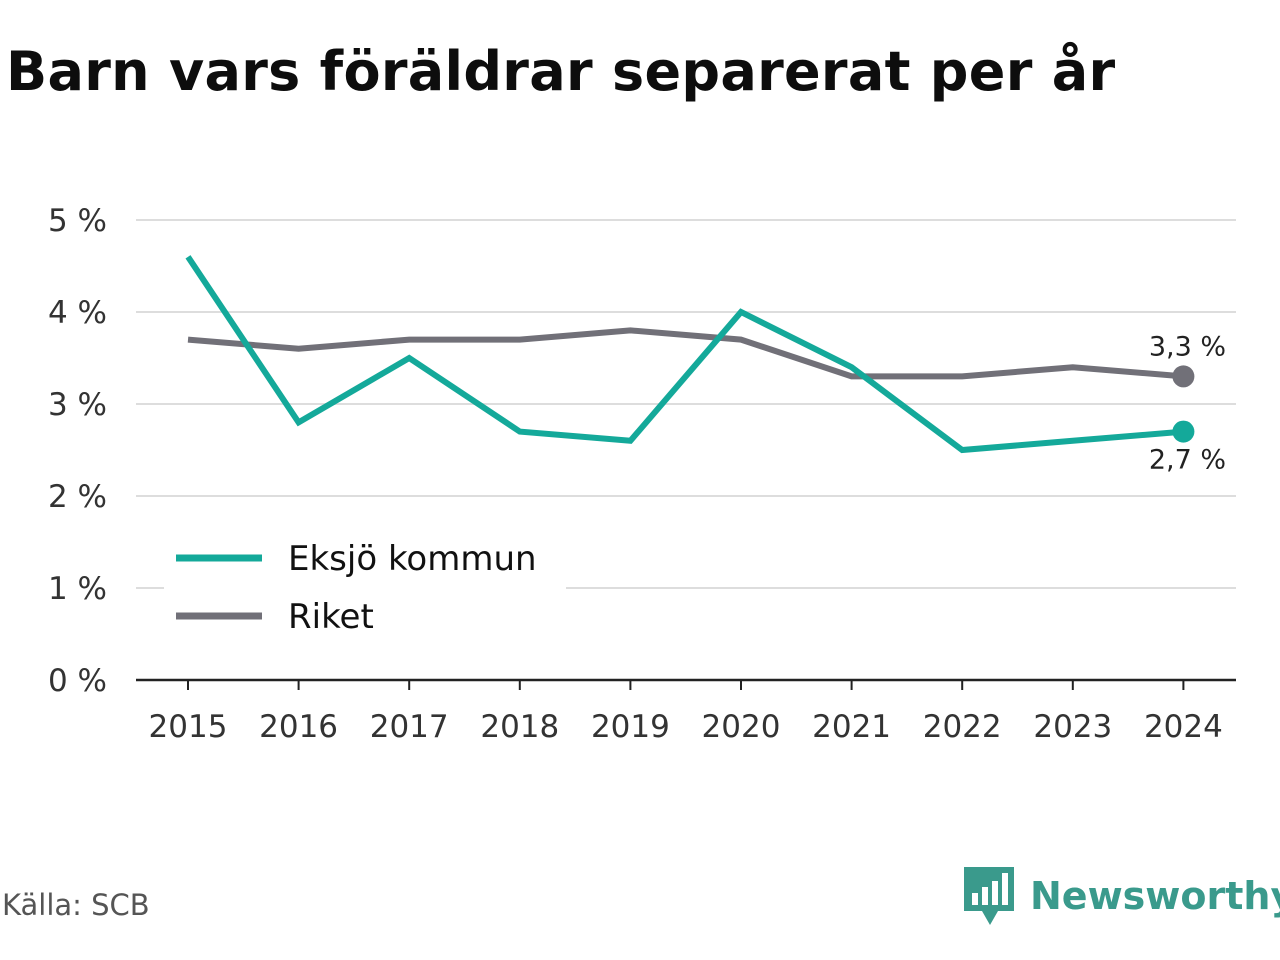 The width and height of the screenshot is (1280, 960). I want to click on y-tick-label: 3 %, so click(77, 405).